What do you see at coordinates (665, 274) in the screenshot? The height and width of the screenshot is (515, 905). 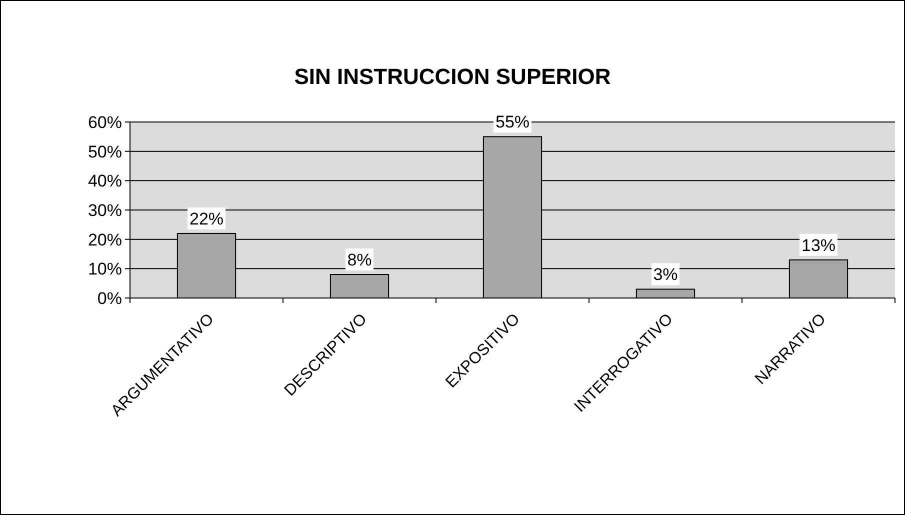 I see `data-label: 3%` at bounding box center [665, 274].